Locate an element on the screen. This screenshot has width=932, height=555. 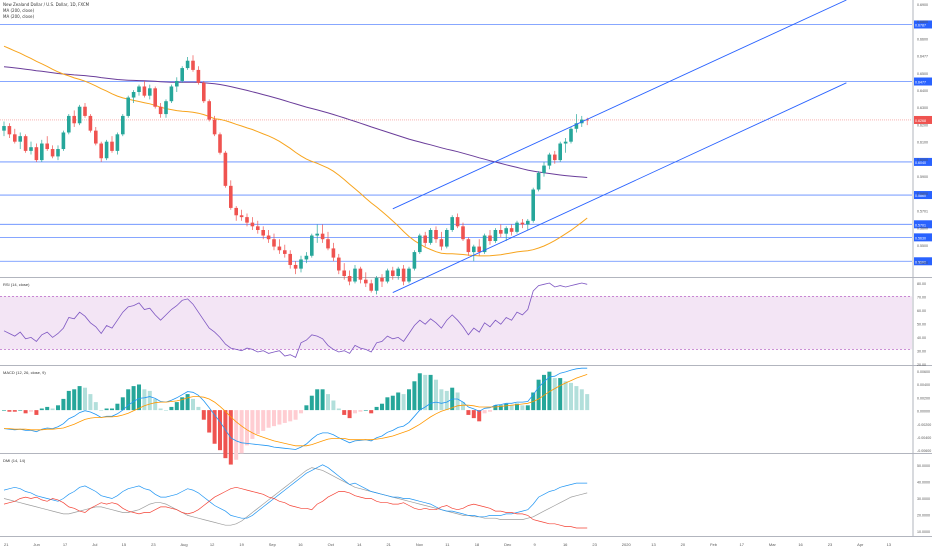
date-tick-label: Mar is located at coordinates (773, 544).